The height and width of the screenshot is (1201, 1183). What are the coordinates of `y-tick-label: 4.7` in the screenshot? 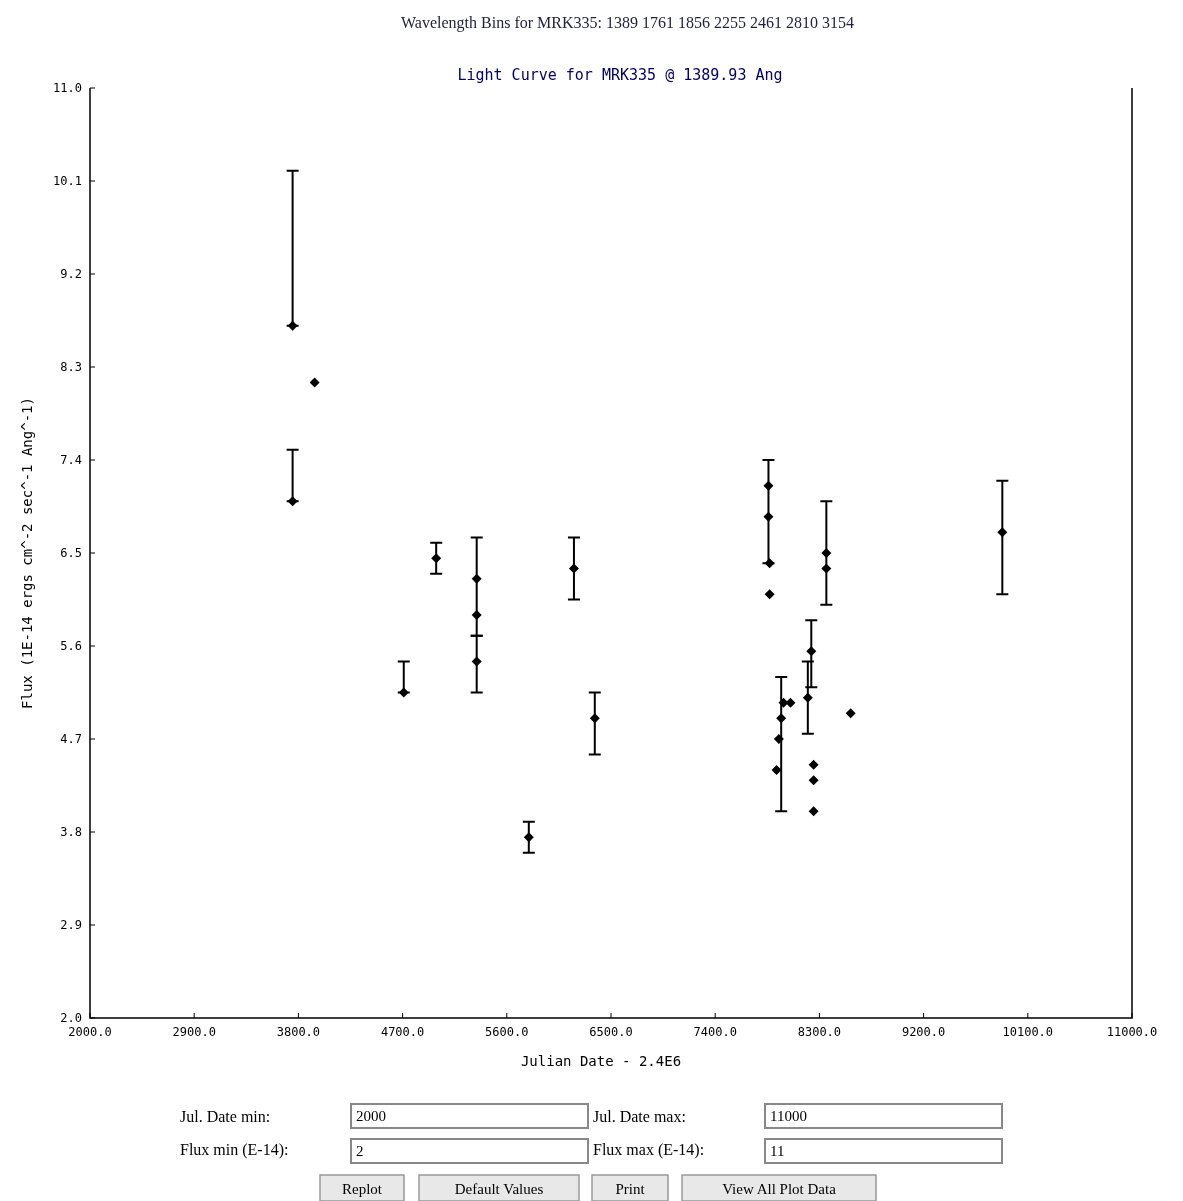 It's located at (71, 739).